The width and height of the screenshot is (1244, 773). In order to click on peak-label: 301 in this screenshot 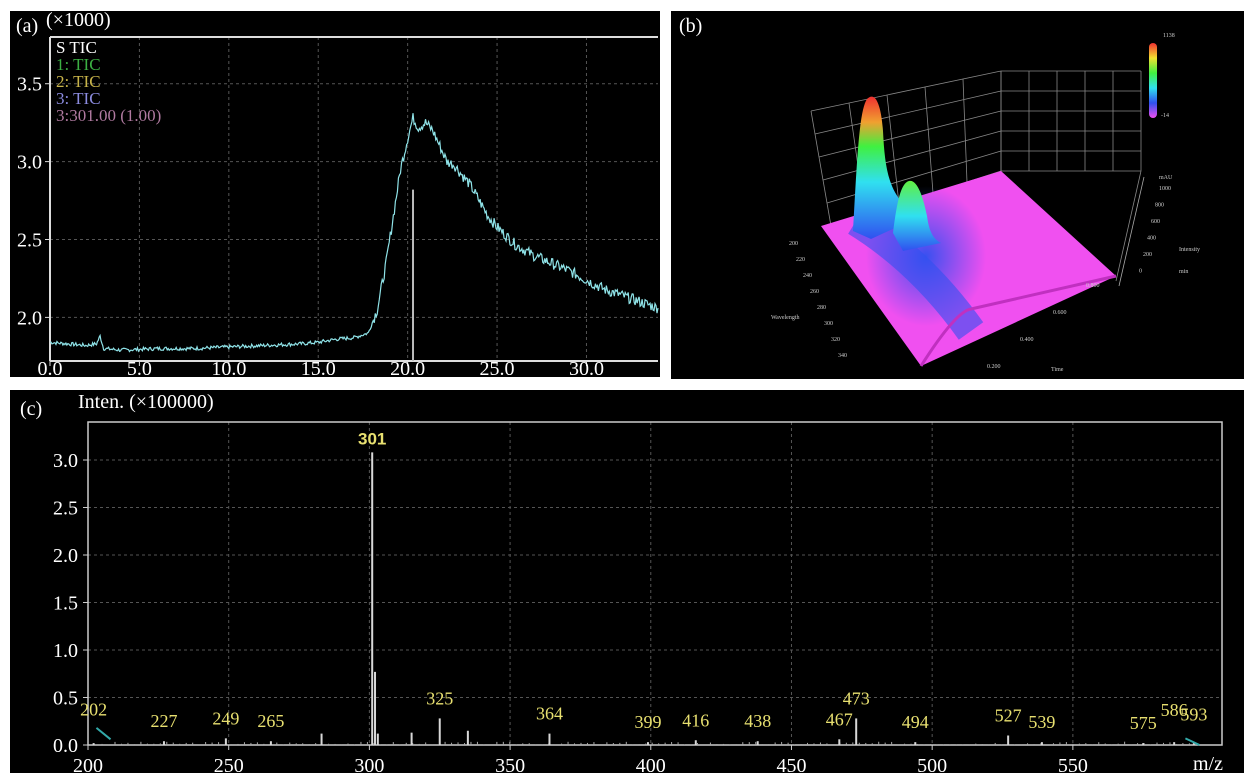, I will do `click(372, 438)`.